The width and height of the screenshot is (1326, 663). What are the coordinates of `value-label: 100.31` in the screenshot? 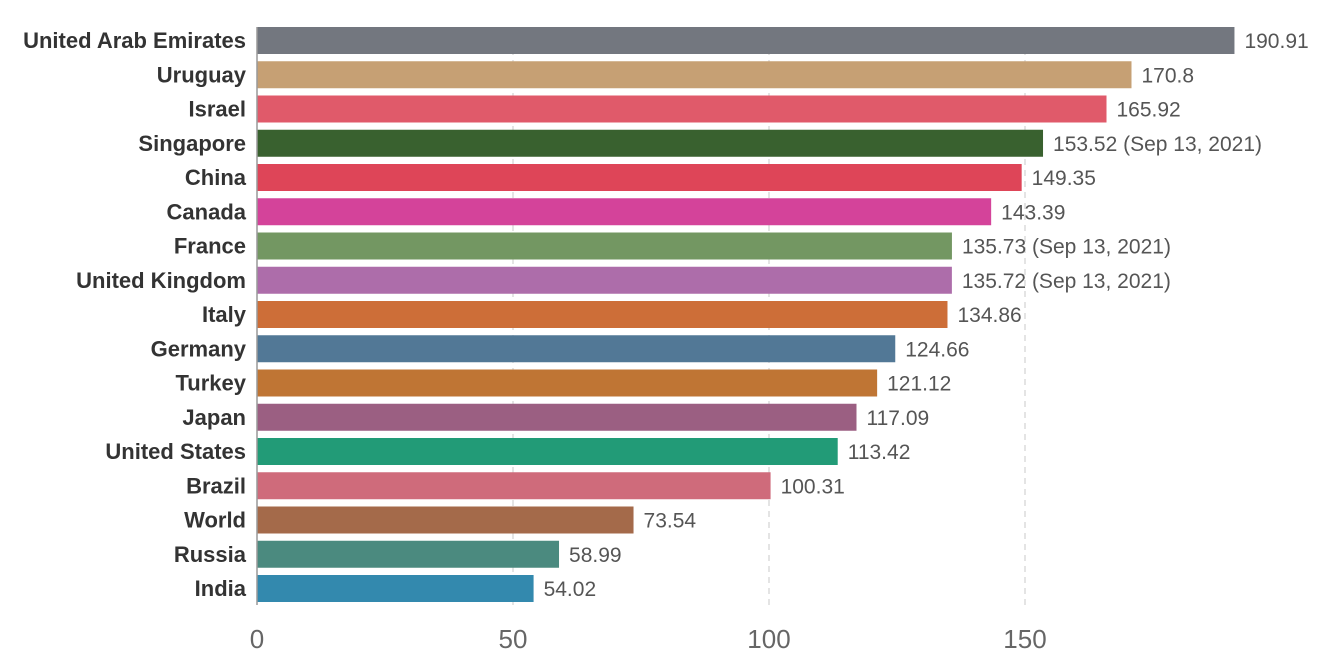 It's located at (813, 486).